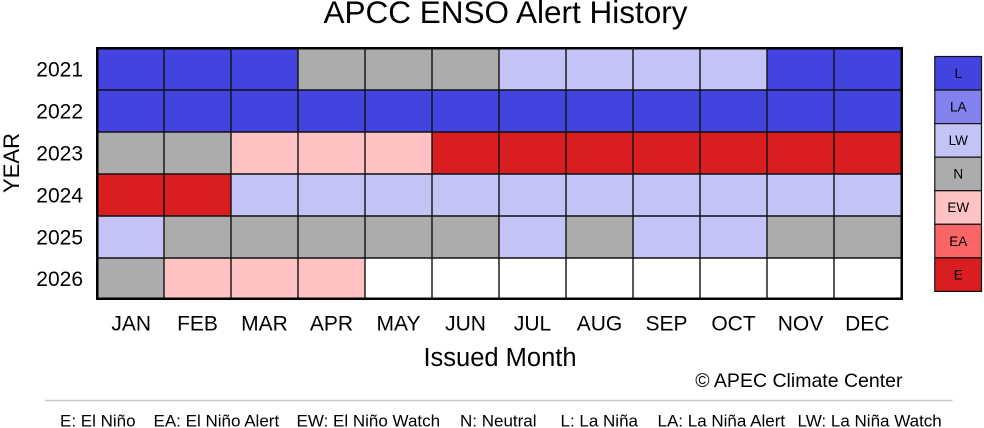 The image size is (984, 428). What do you see at coordinates (958, 174) in the screenshot?
I see `svg-text: N` at bounding box center [958, 174].